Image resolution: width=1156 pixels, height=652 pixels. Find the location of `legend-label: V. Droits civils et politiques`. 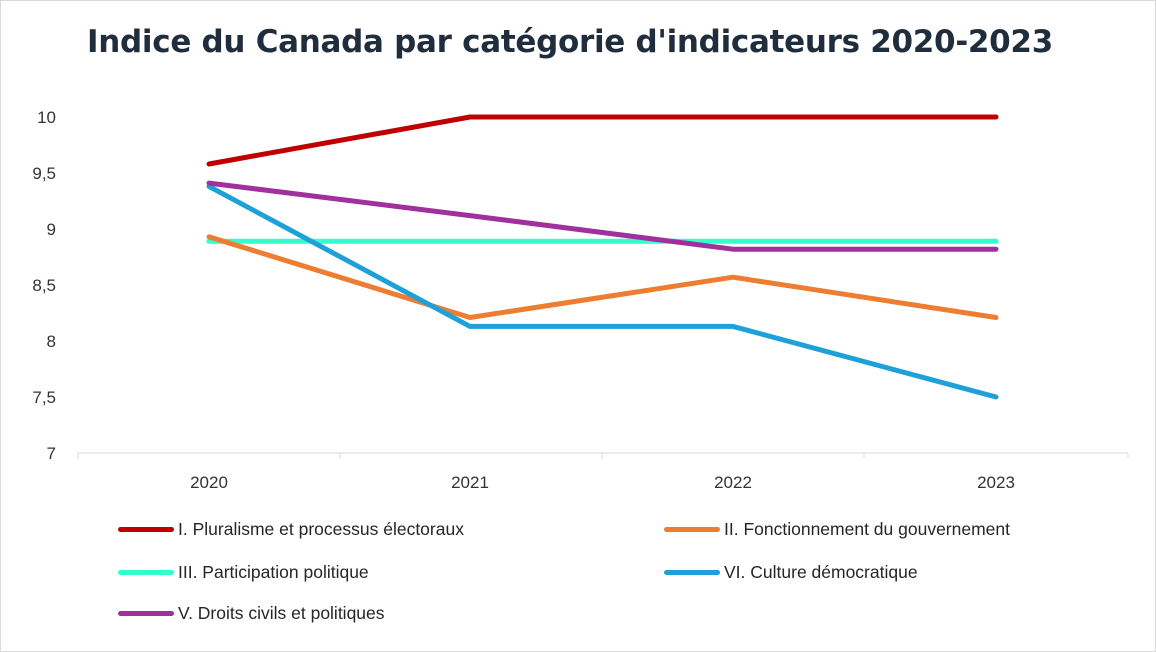

legend-label: V. Droits civils et politiques is located at coordinates (281, 612).